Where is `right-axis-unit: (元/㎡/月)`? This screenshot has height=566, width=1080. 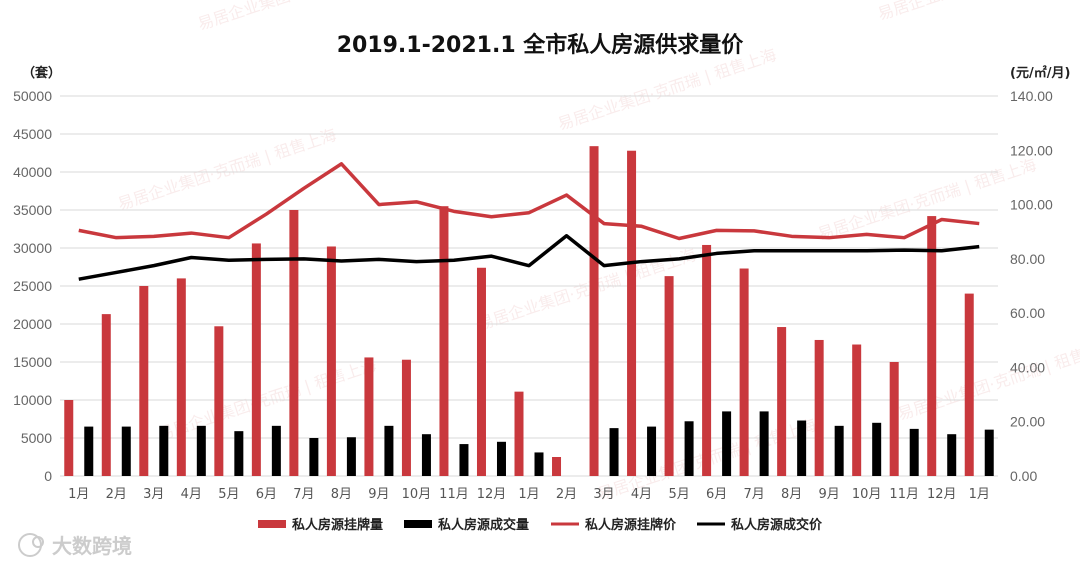
right-axis-unit: (元/㎡/月) is located at coordinates (1040, 73).